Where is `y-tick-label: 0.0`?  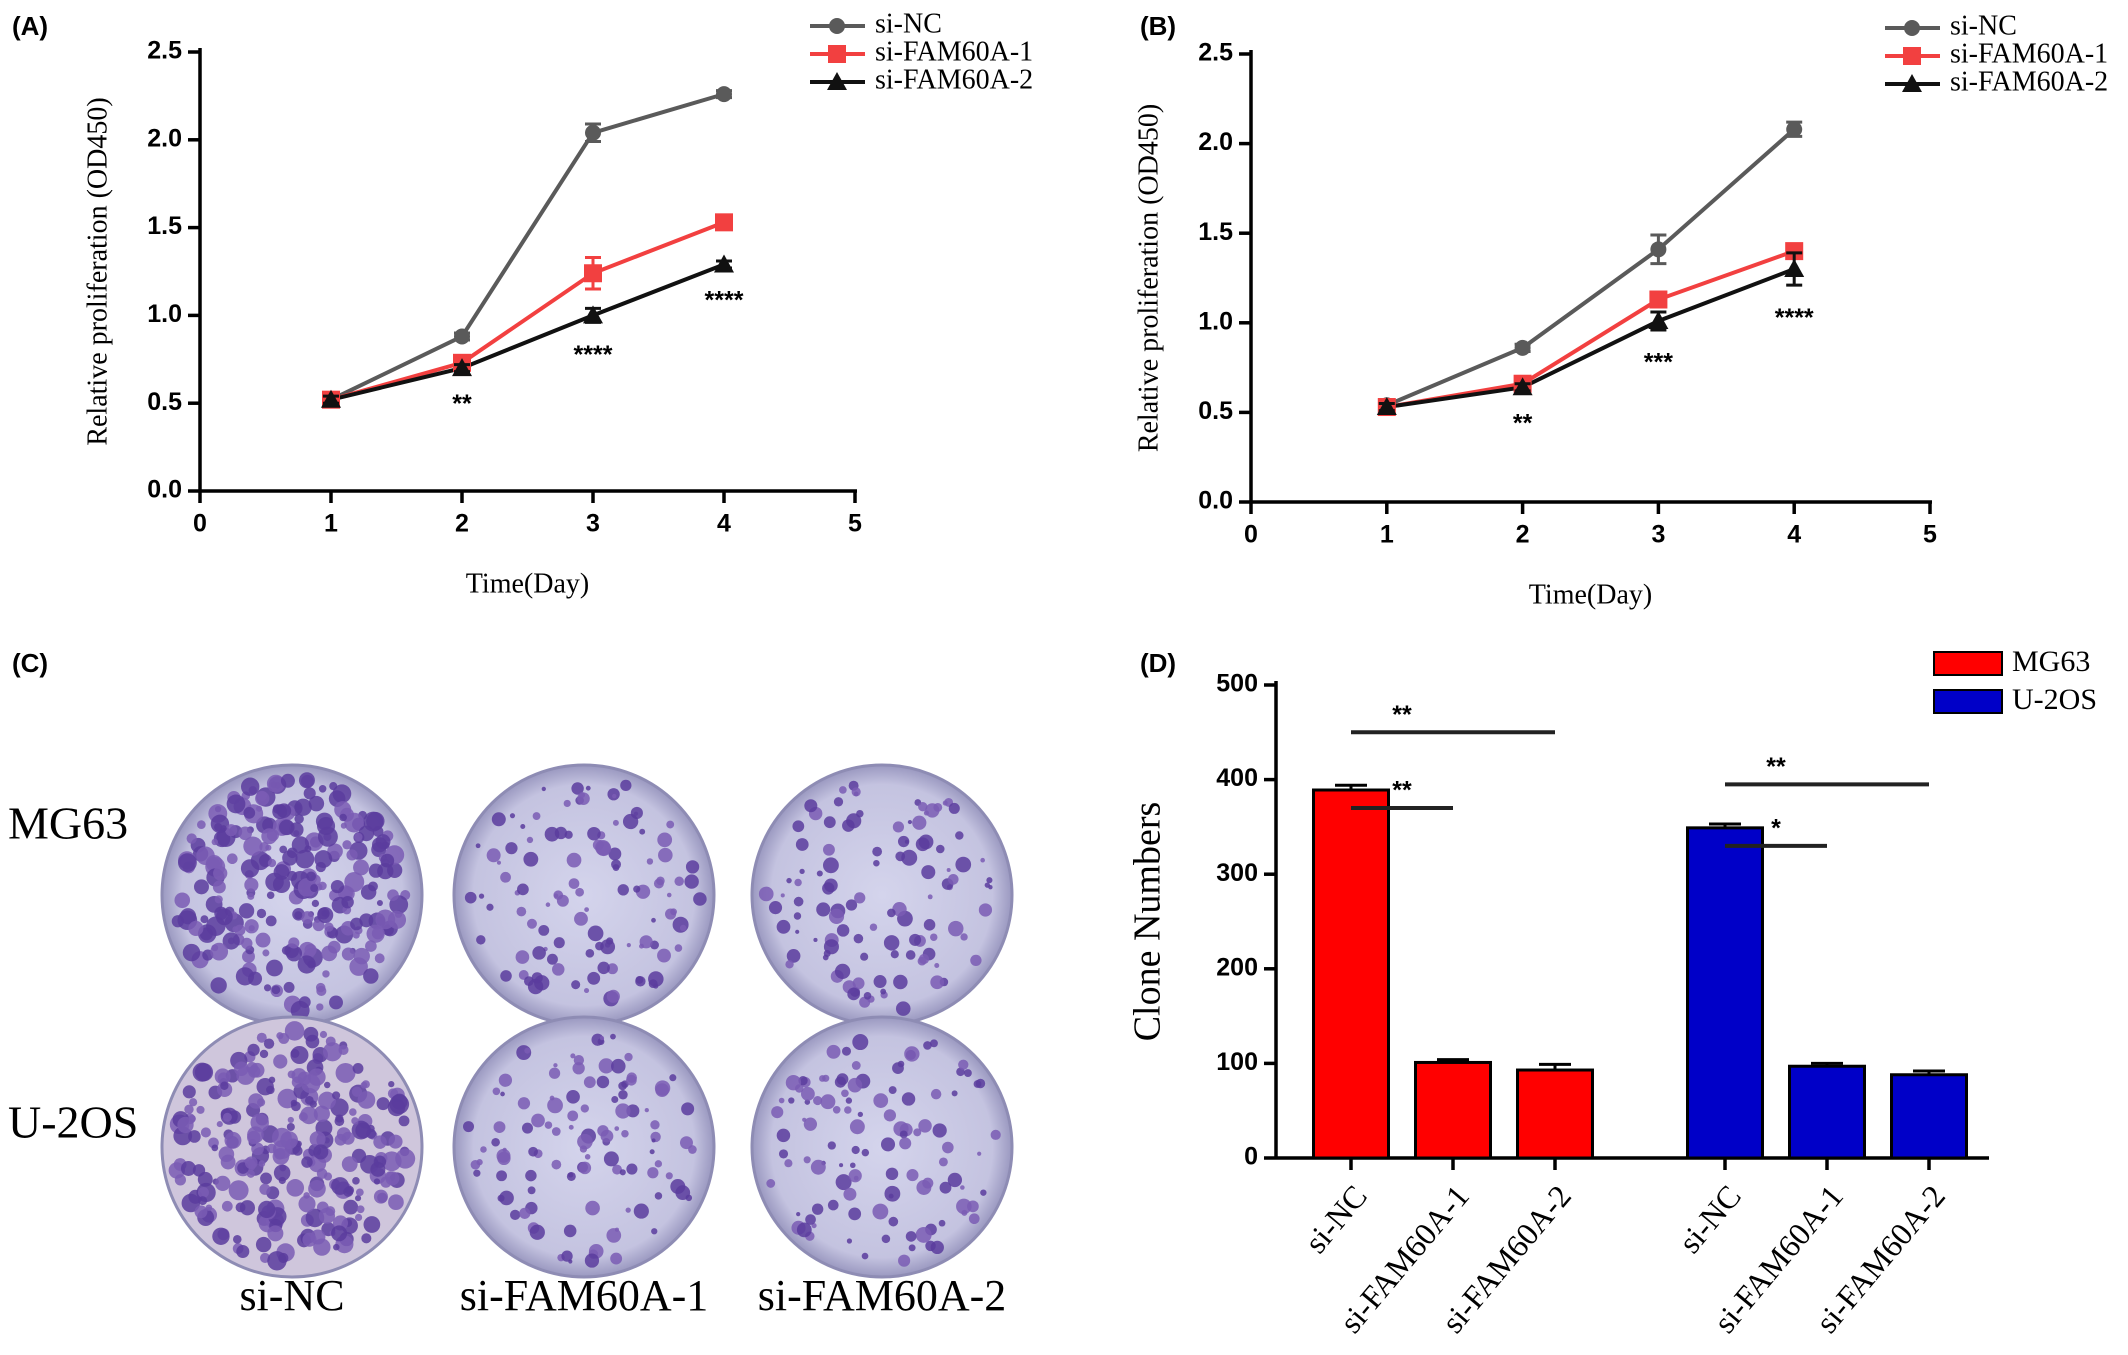 y-tick-label: 0.0 is located at coordinates (1215, 501).